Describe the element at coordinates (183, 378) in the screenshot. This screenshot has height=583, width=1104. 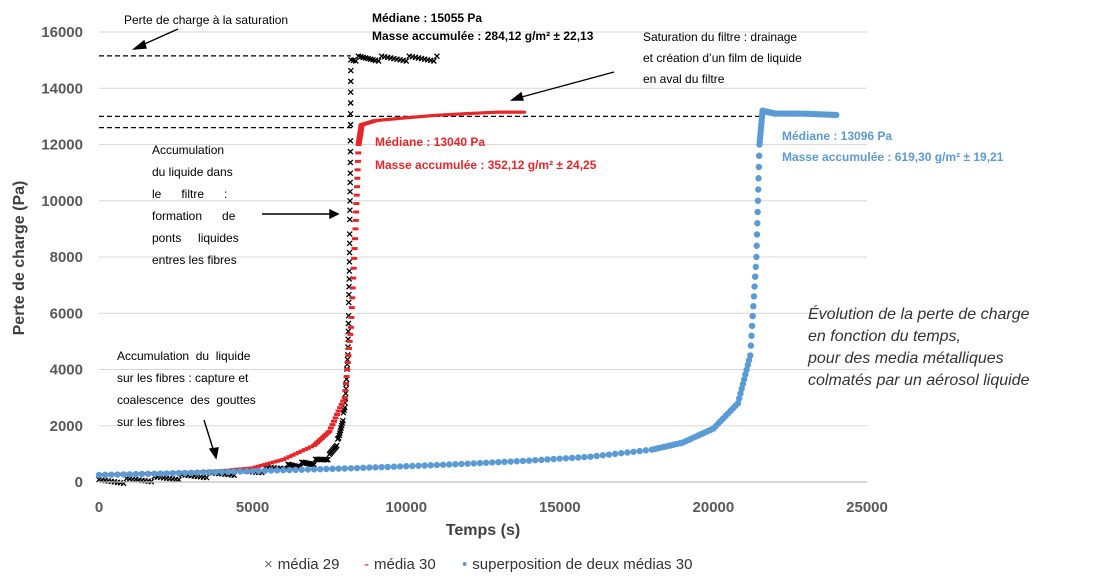
I see `annotation-accumulation-fibers-2: sur les fibres : capture et` at that location.